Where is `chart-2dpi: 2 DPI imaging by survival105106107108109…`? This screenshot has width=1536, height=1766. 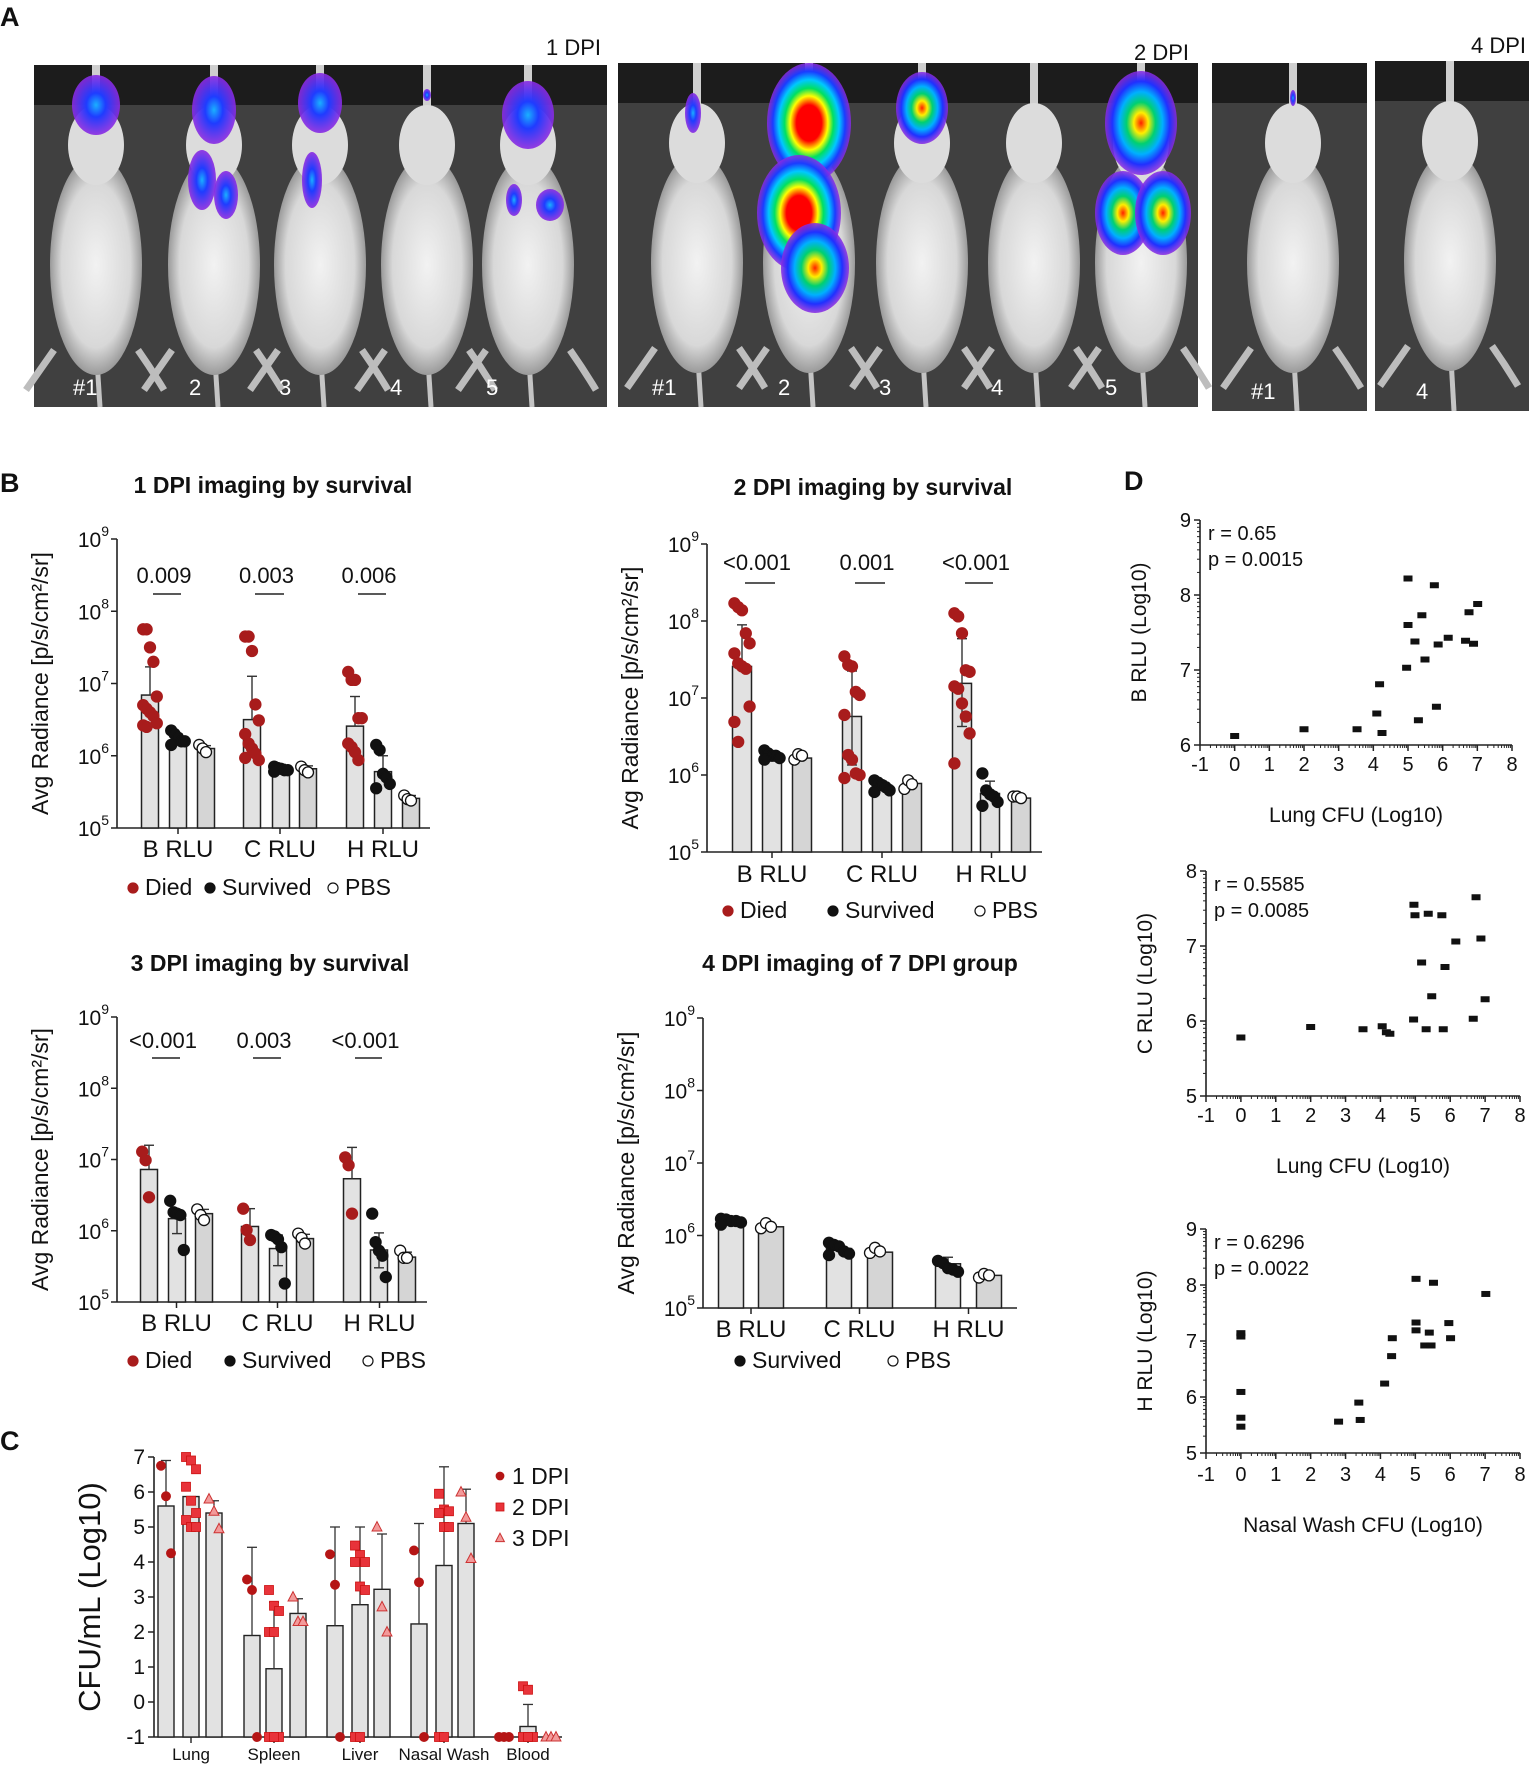
chart-2dpi: 2 DPI imaging by survival105106107108109… is located at coordinates (829, 698).